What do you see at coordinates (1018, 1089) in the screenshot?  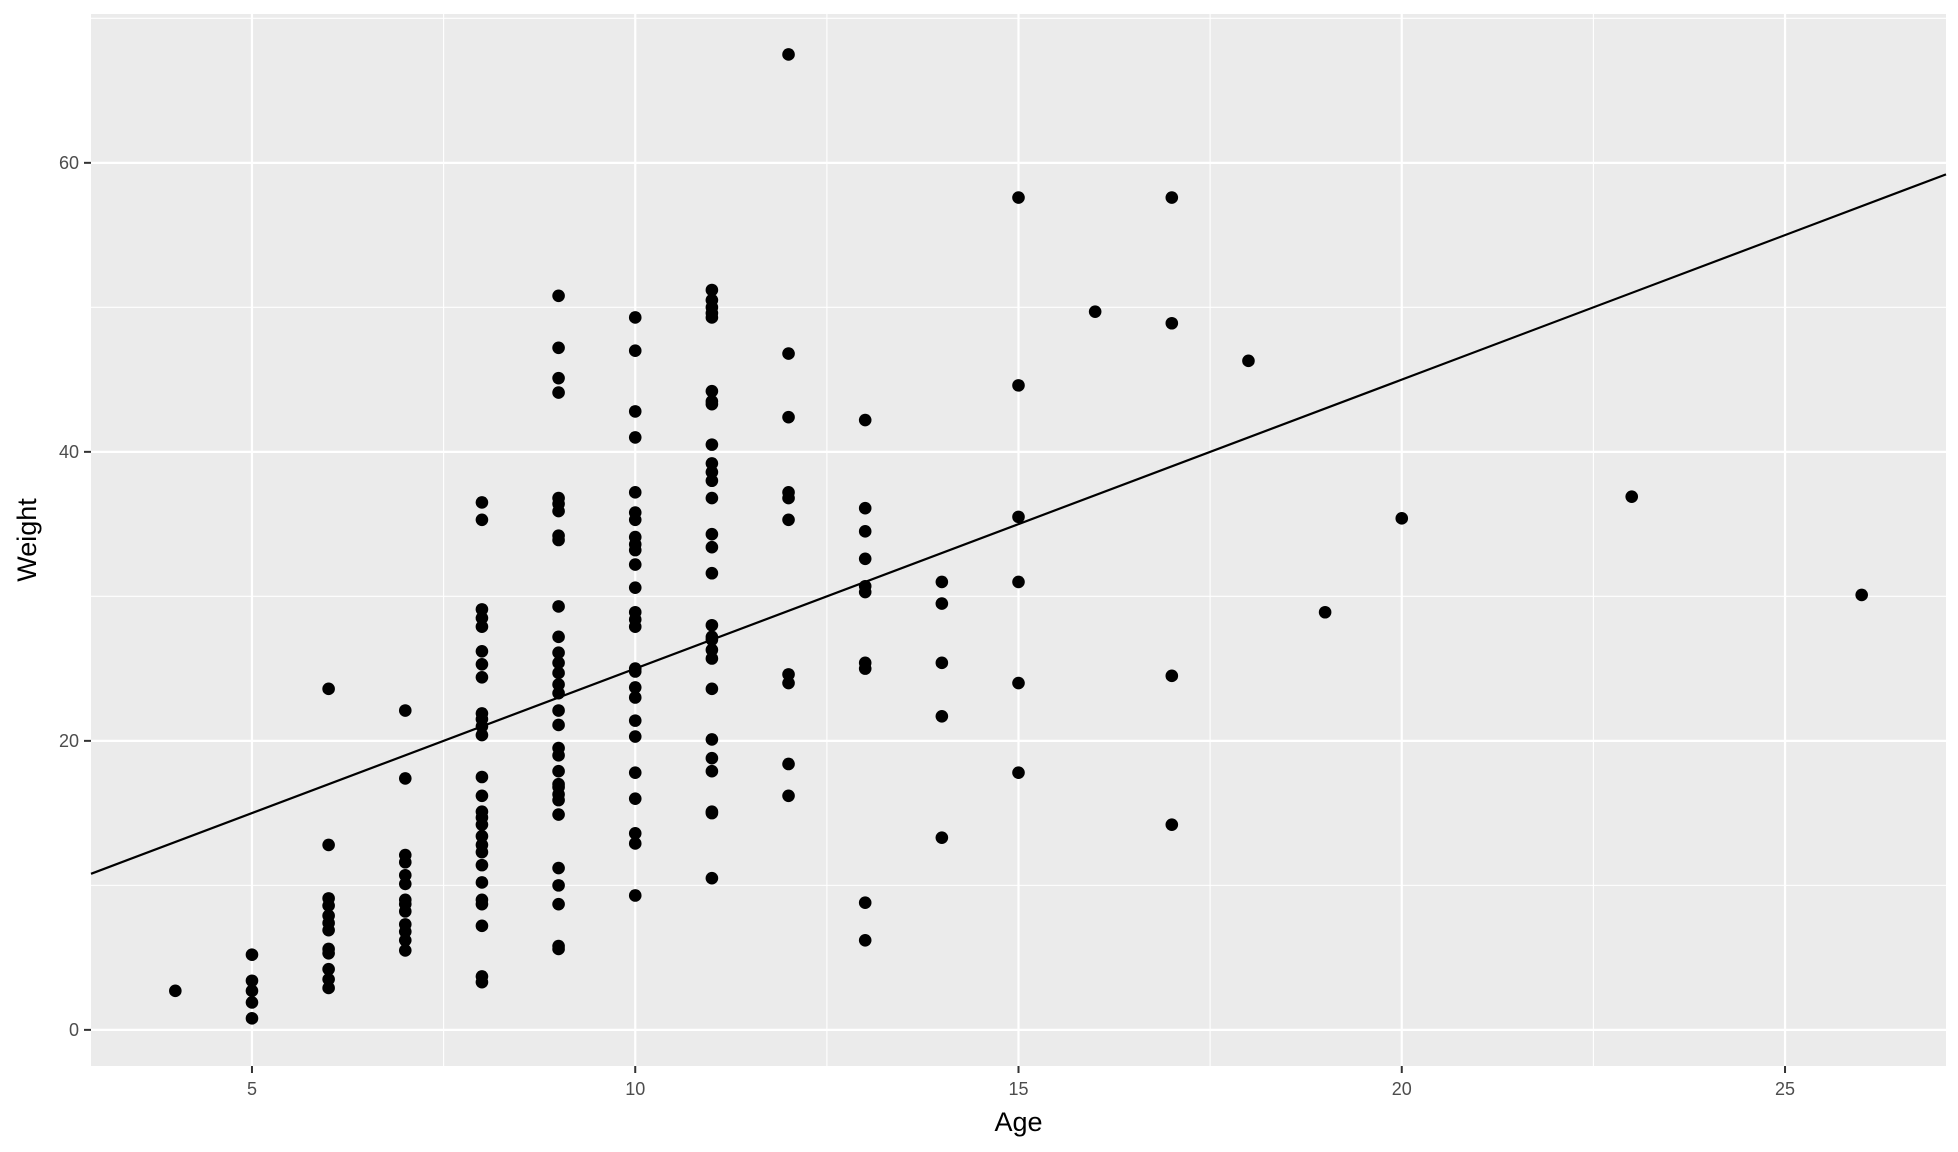 I see `x-tick-label: 15` at bounding box center [1018, 1089].